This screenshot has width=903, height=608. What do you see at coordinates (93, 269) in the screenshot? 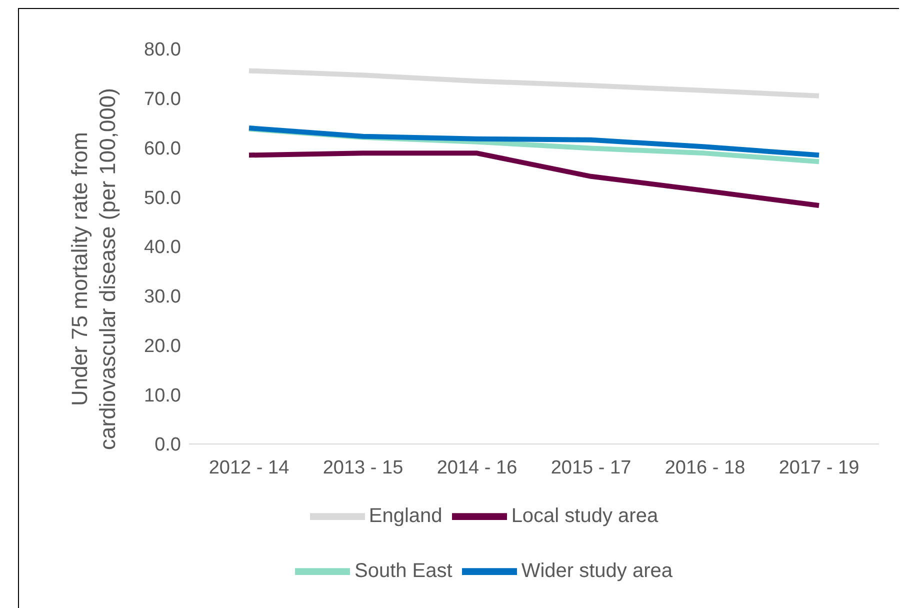
I see `y-axis-title: Under 75 mortality rate from cardiovascular disease (per 100,000)` at bounding box center [93, 269].